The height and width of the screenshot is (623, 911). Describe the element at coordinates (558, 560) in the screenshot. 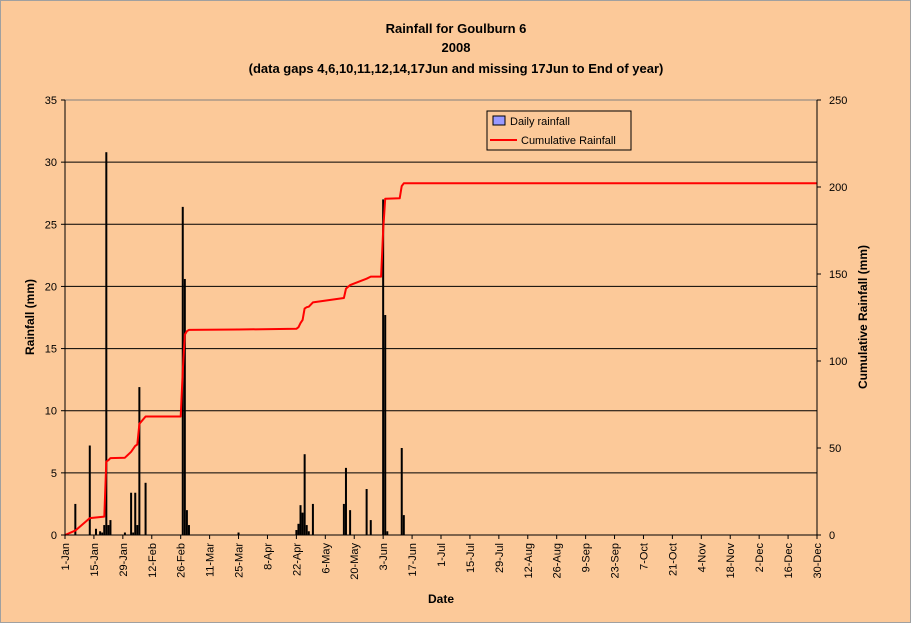

I see `x-tick-label: 26-Aug` at that location.